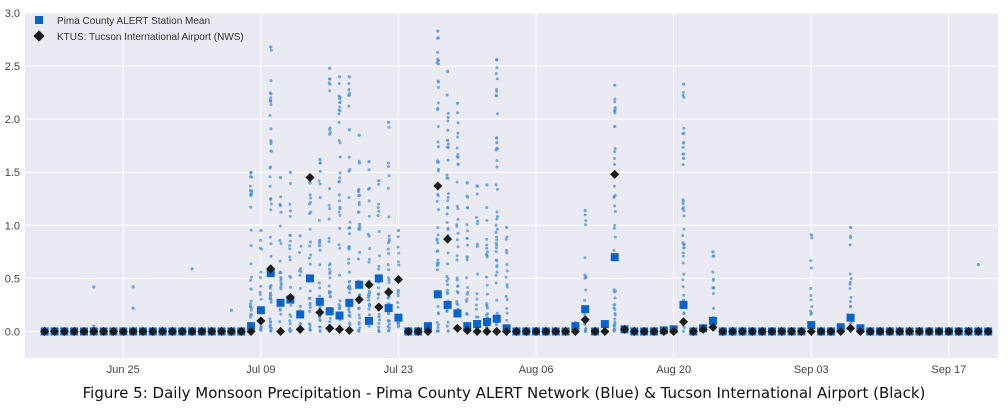 This screenshot has width=1008, height=409. I want to click on mean-marker, so click(300, 314).